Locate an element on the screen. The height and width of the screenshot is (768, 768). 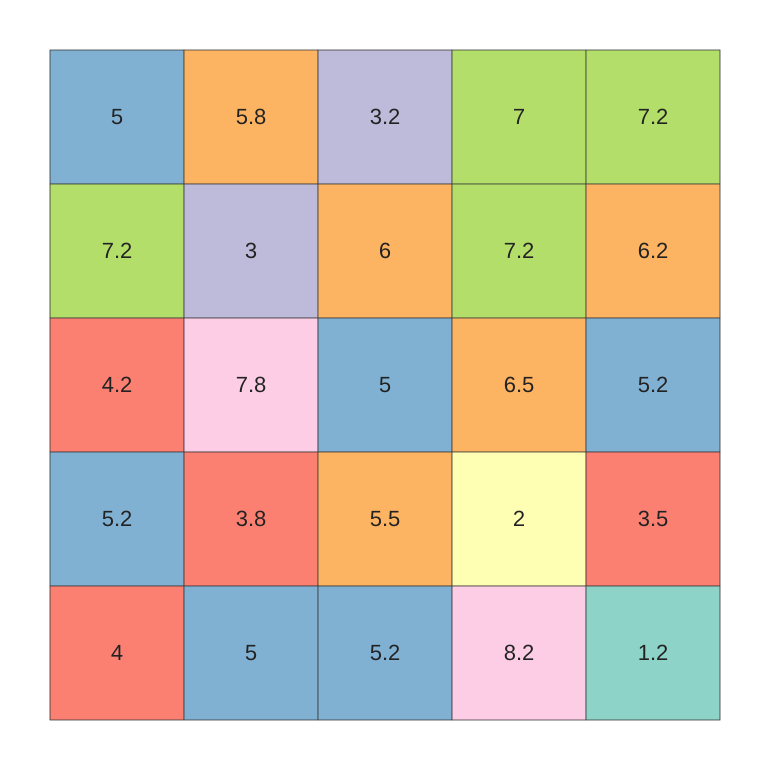
data-label: 3.8 is located at coordinates (251, 518).